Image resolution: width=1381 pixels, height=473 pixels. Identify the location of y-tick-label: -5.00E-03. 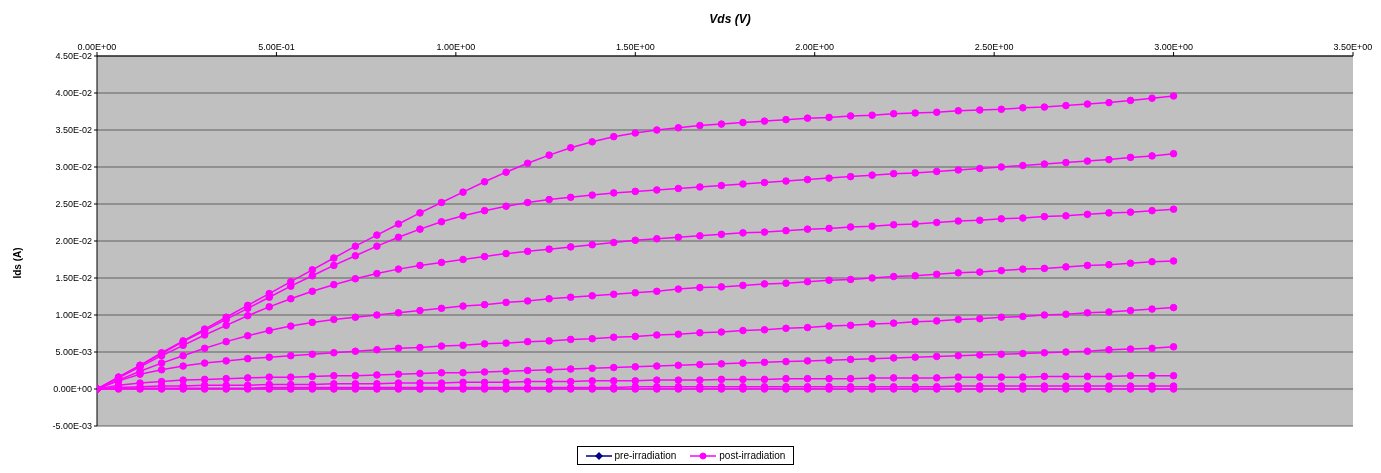
(72, 426).